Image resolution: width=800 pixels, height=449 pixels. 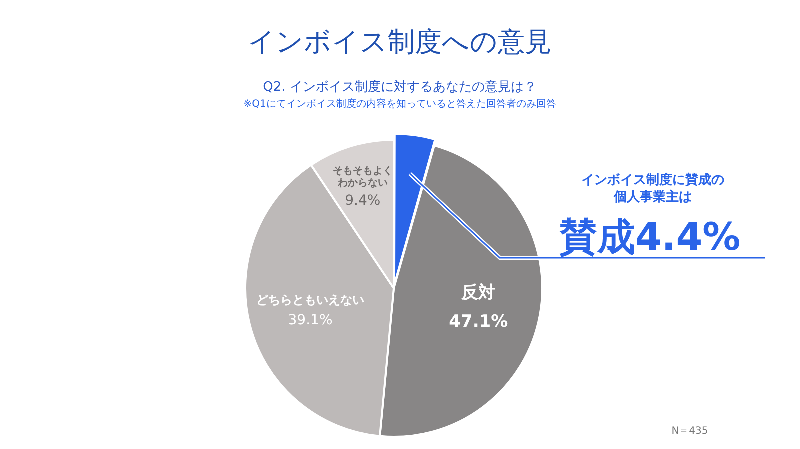 What do you see at coordinates (363, 200) in the screenshot?
I see `data-label: 9.4%` at bounding box center [363, 200].